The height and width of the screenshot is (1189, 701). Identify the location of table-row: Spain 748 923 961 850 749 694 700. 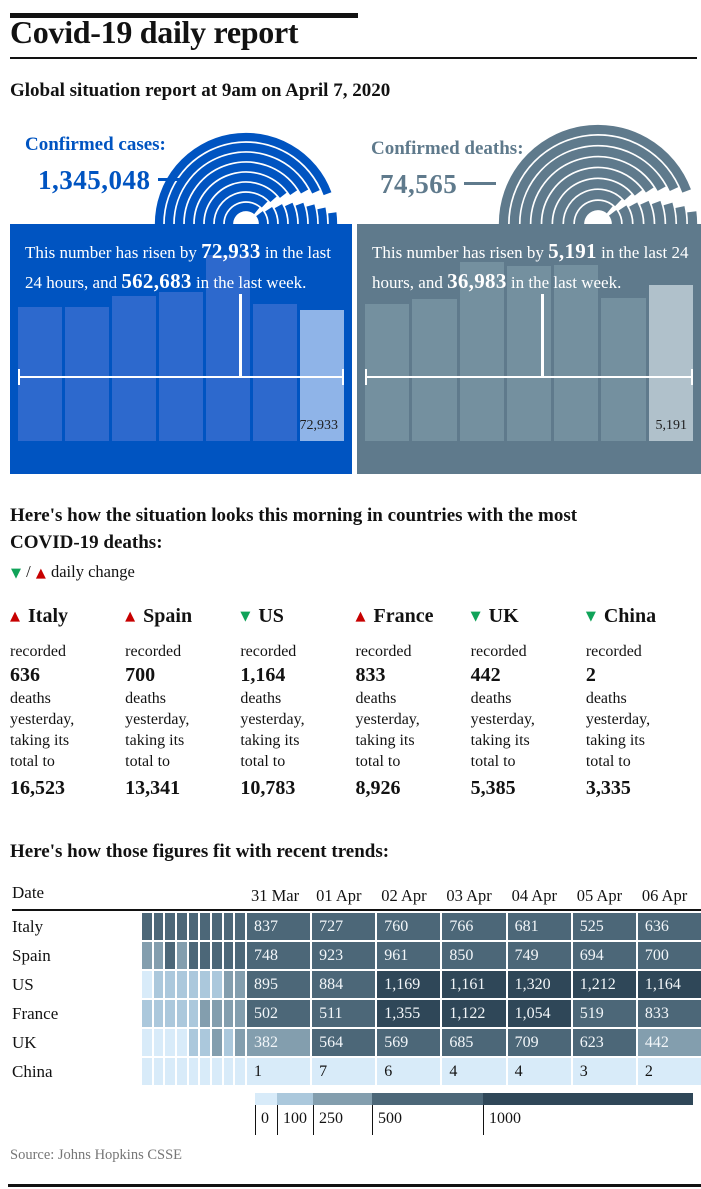
(356, 955).